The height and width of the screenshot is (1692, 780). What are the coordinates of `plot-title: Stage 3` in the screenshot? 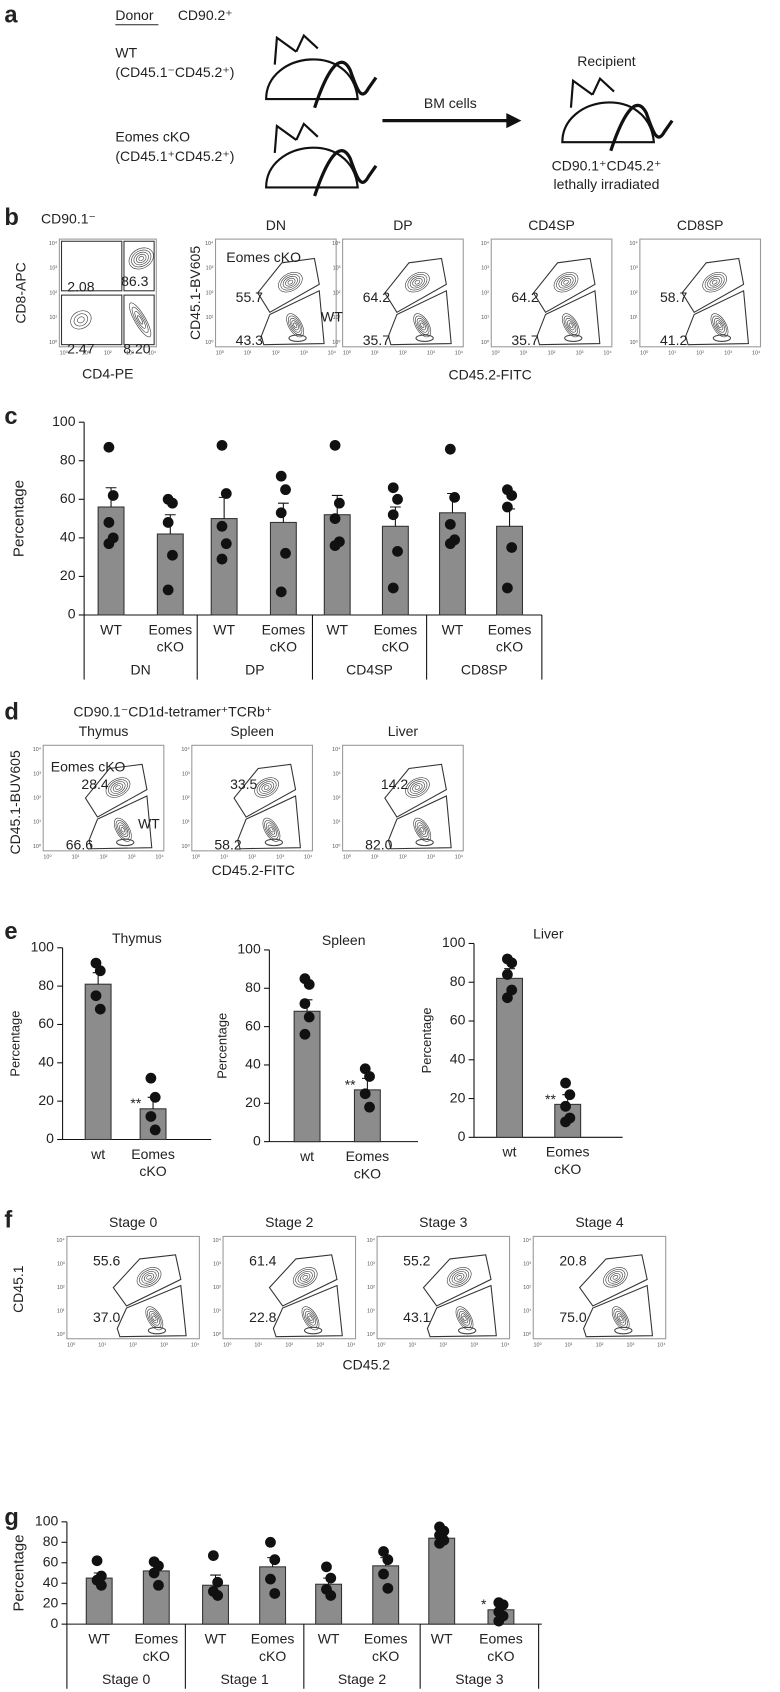 It's located at (443, 1222).